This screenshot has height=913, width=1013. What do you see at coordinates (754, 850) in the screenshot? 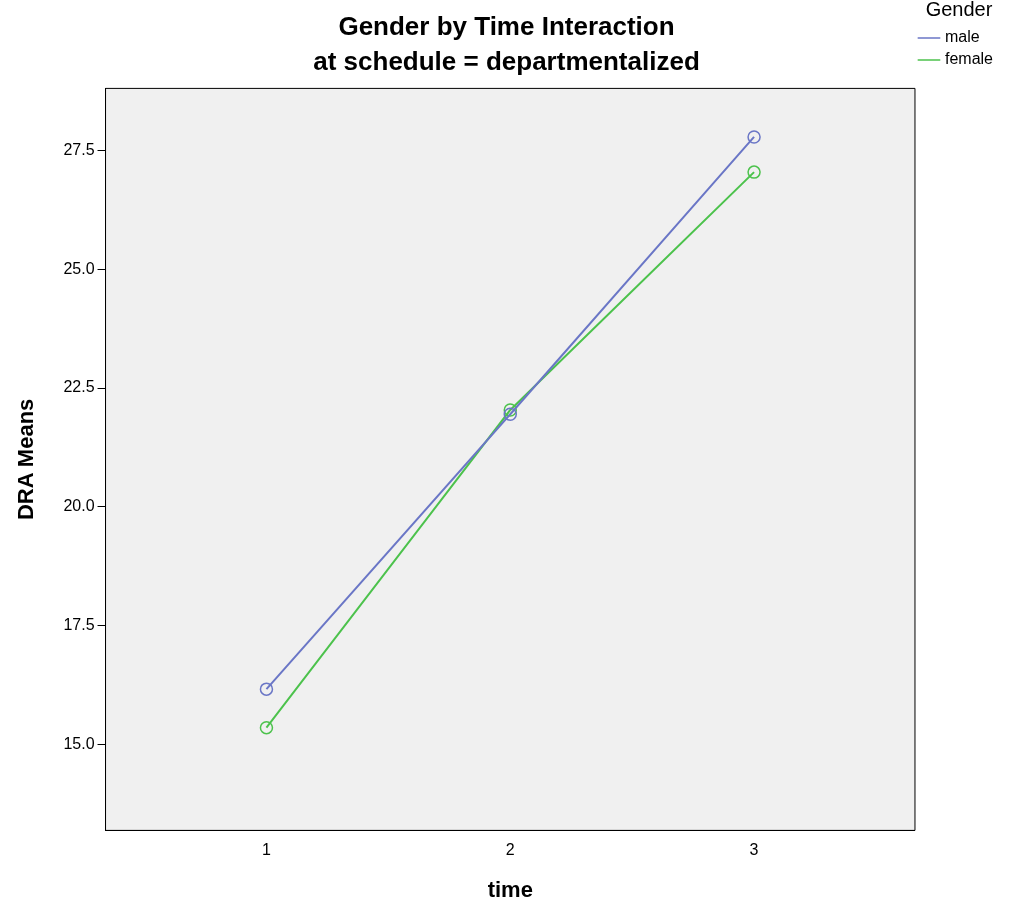
I see `x-tick-label: 3` at bounding box center [754, 850].